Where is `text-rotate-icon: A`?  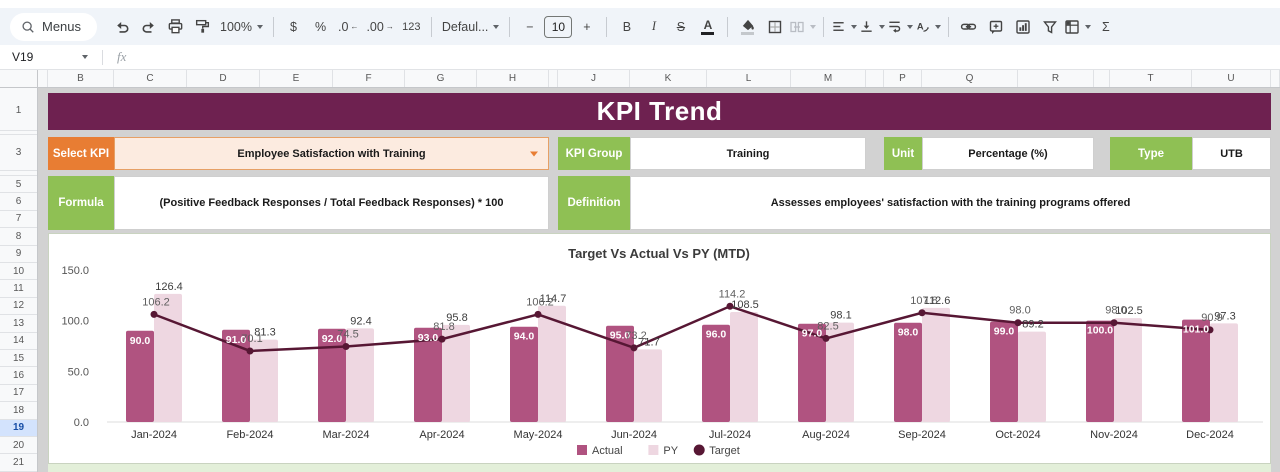 text-rotate-icon: A is located at coordinates (923, 26).